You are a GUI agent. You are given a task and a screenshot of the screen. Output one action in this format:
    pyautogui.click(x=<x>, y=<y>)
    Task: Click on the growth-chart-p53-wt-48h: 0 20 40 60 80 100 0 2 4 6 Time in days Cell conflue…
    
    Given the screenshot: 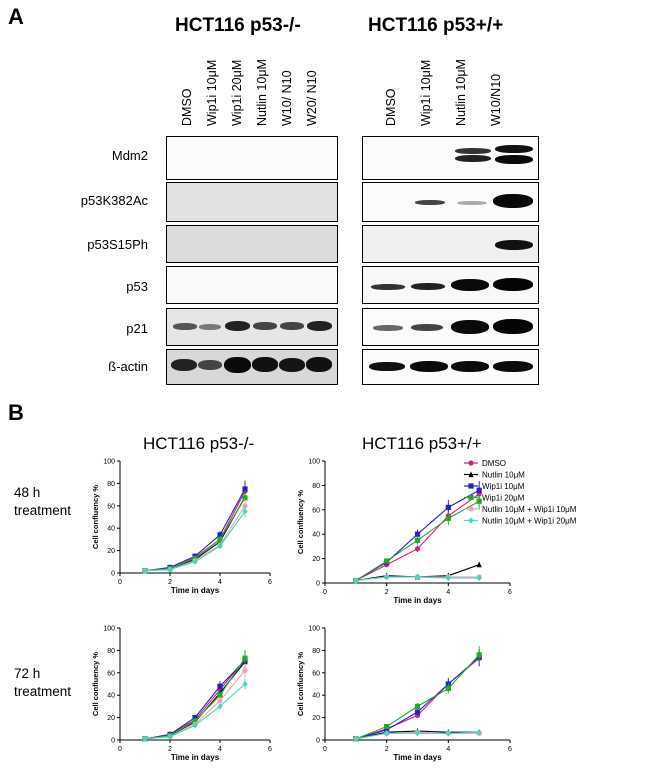 What is the action you would take?
    pyautogui.click(x=404, y=532)
    